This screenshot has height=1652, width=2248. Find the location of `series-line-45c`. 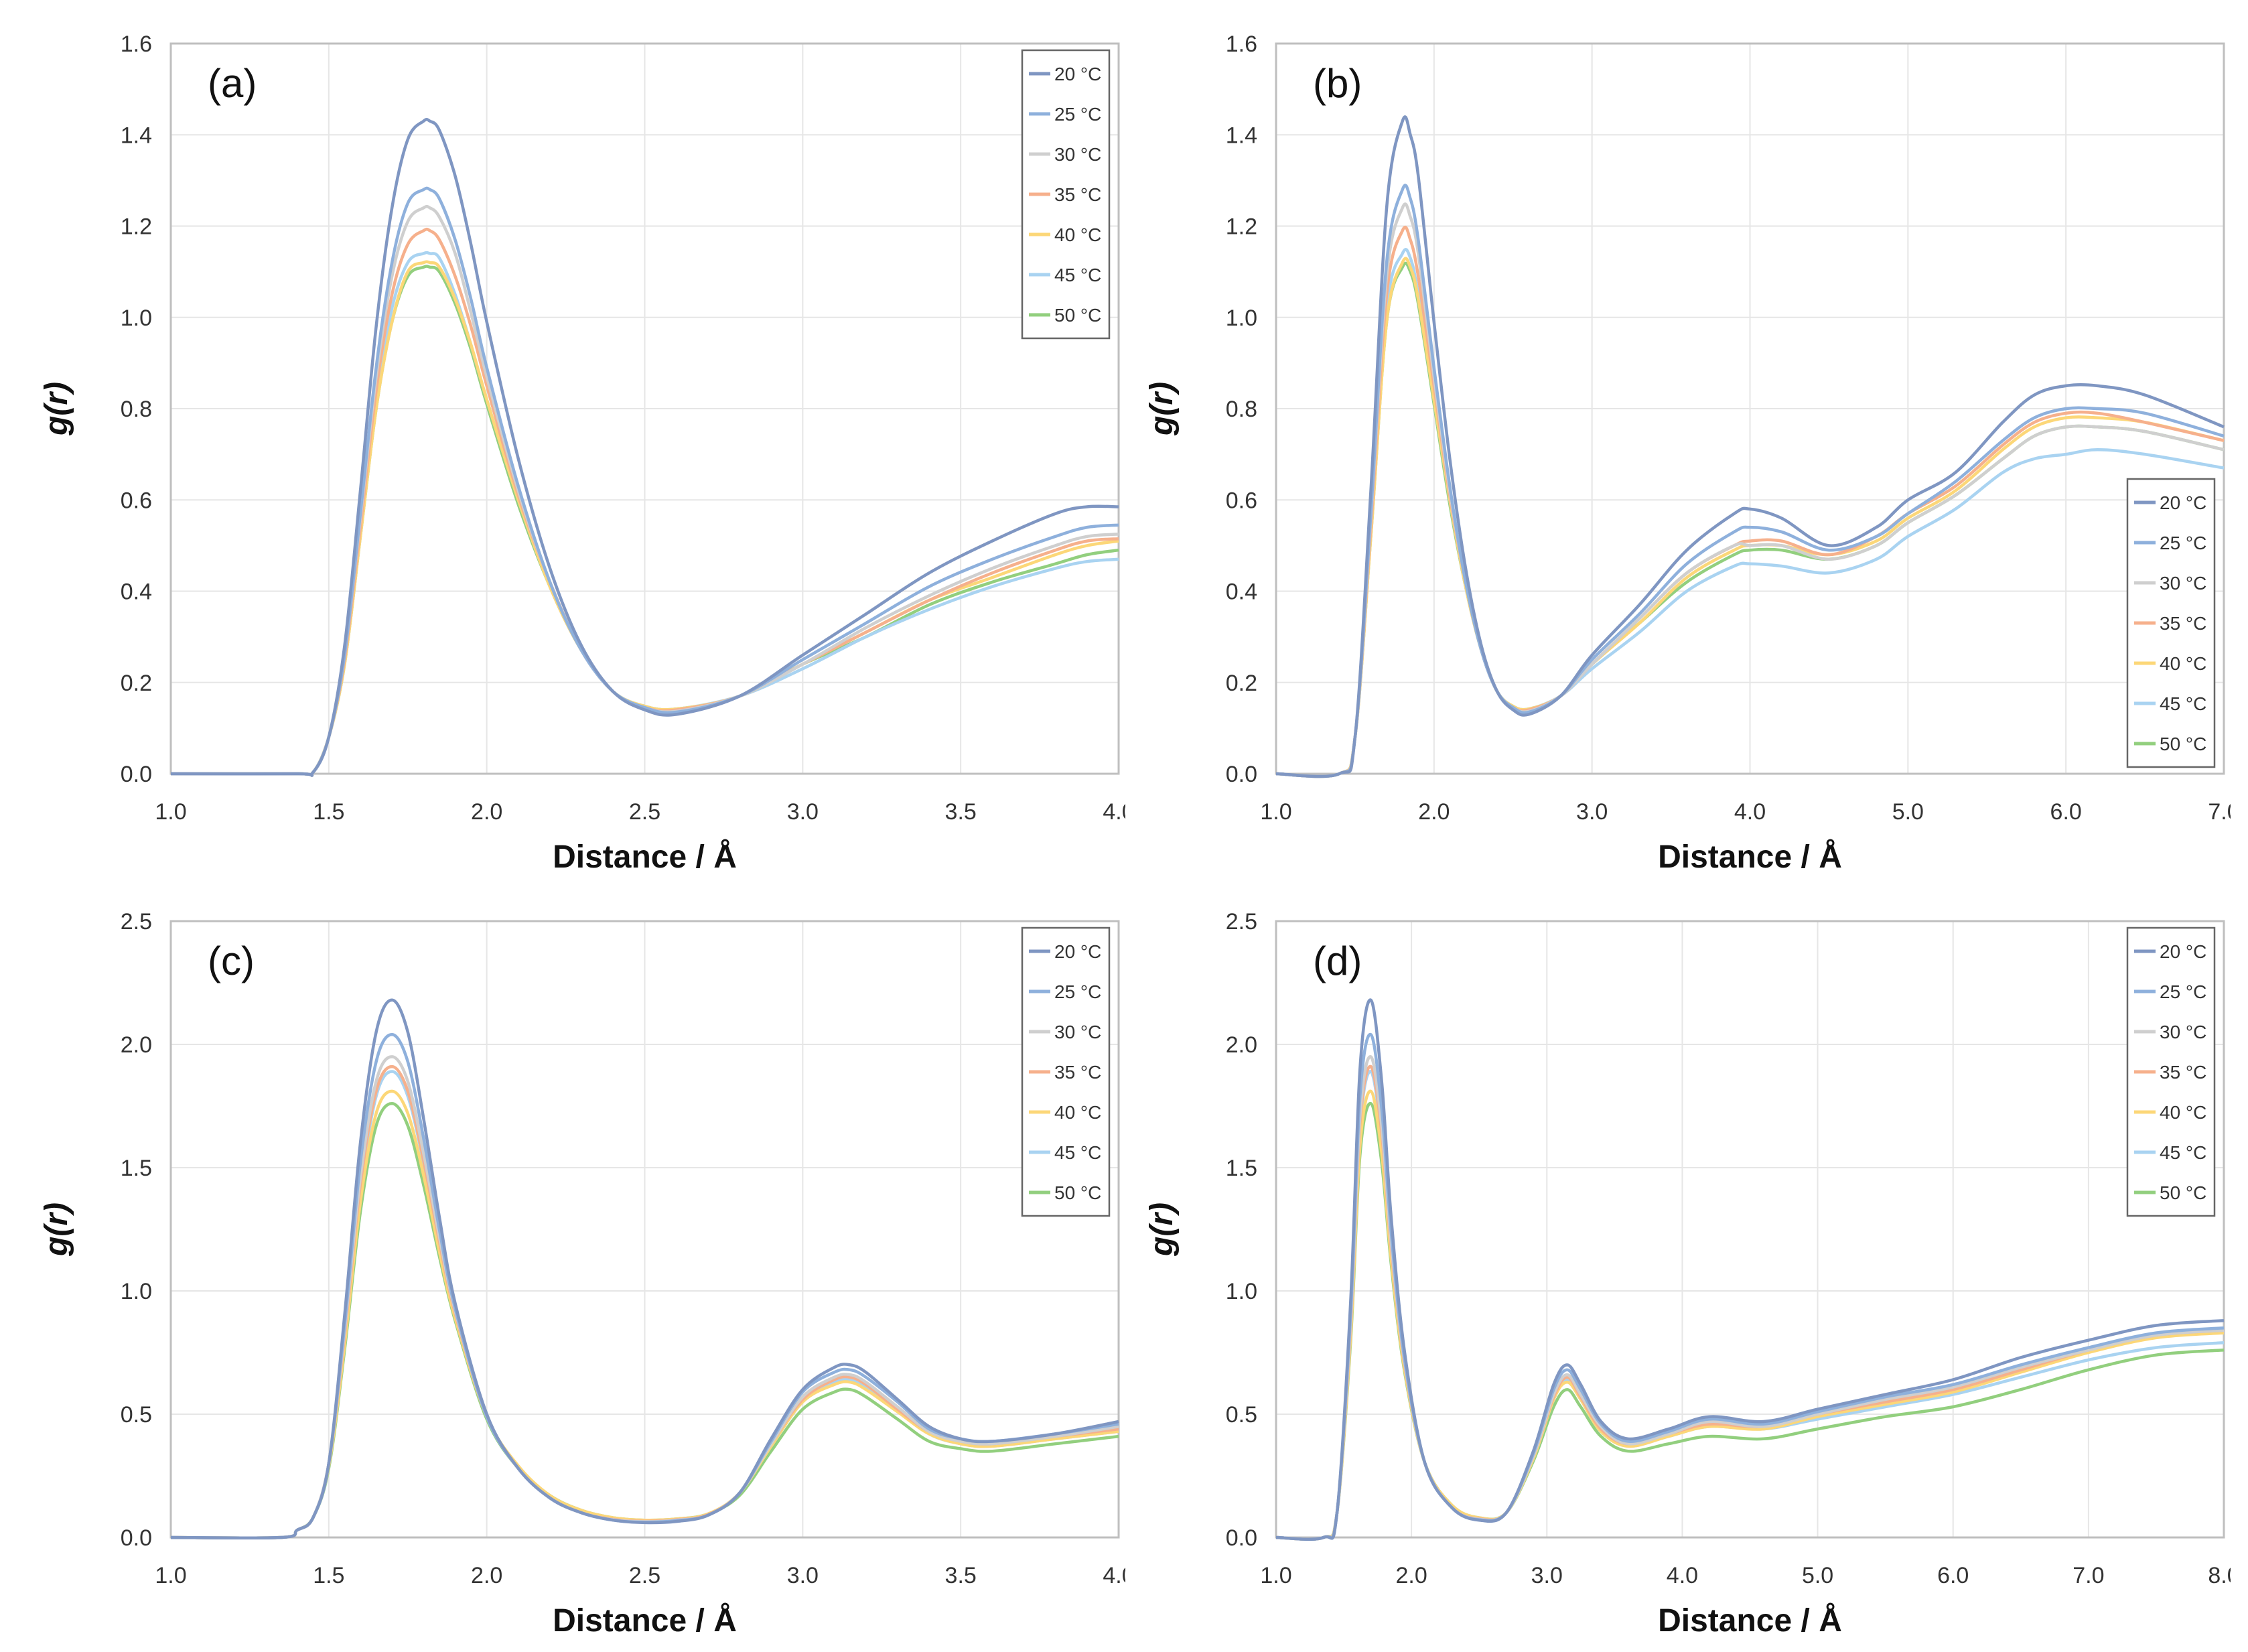

series-line-45c is located at coordinates (1750, 1305).